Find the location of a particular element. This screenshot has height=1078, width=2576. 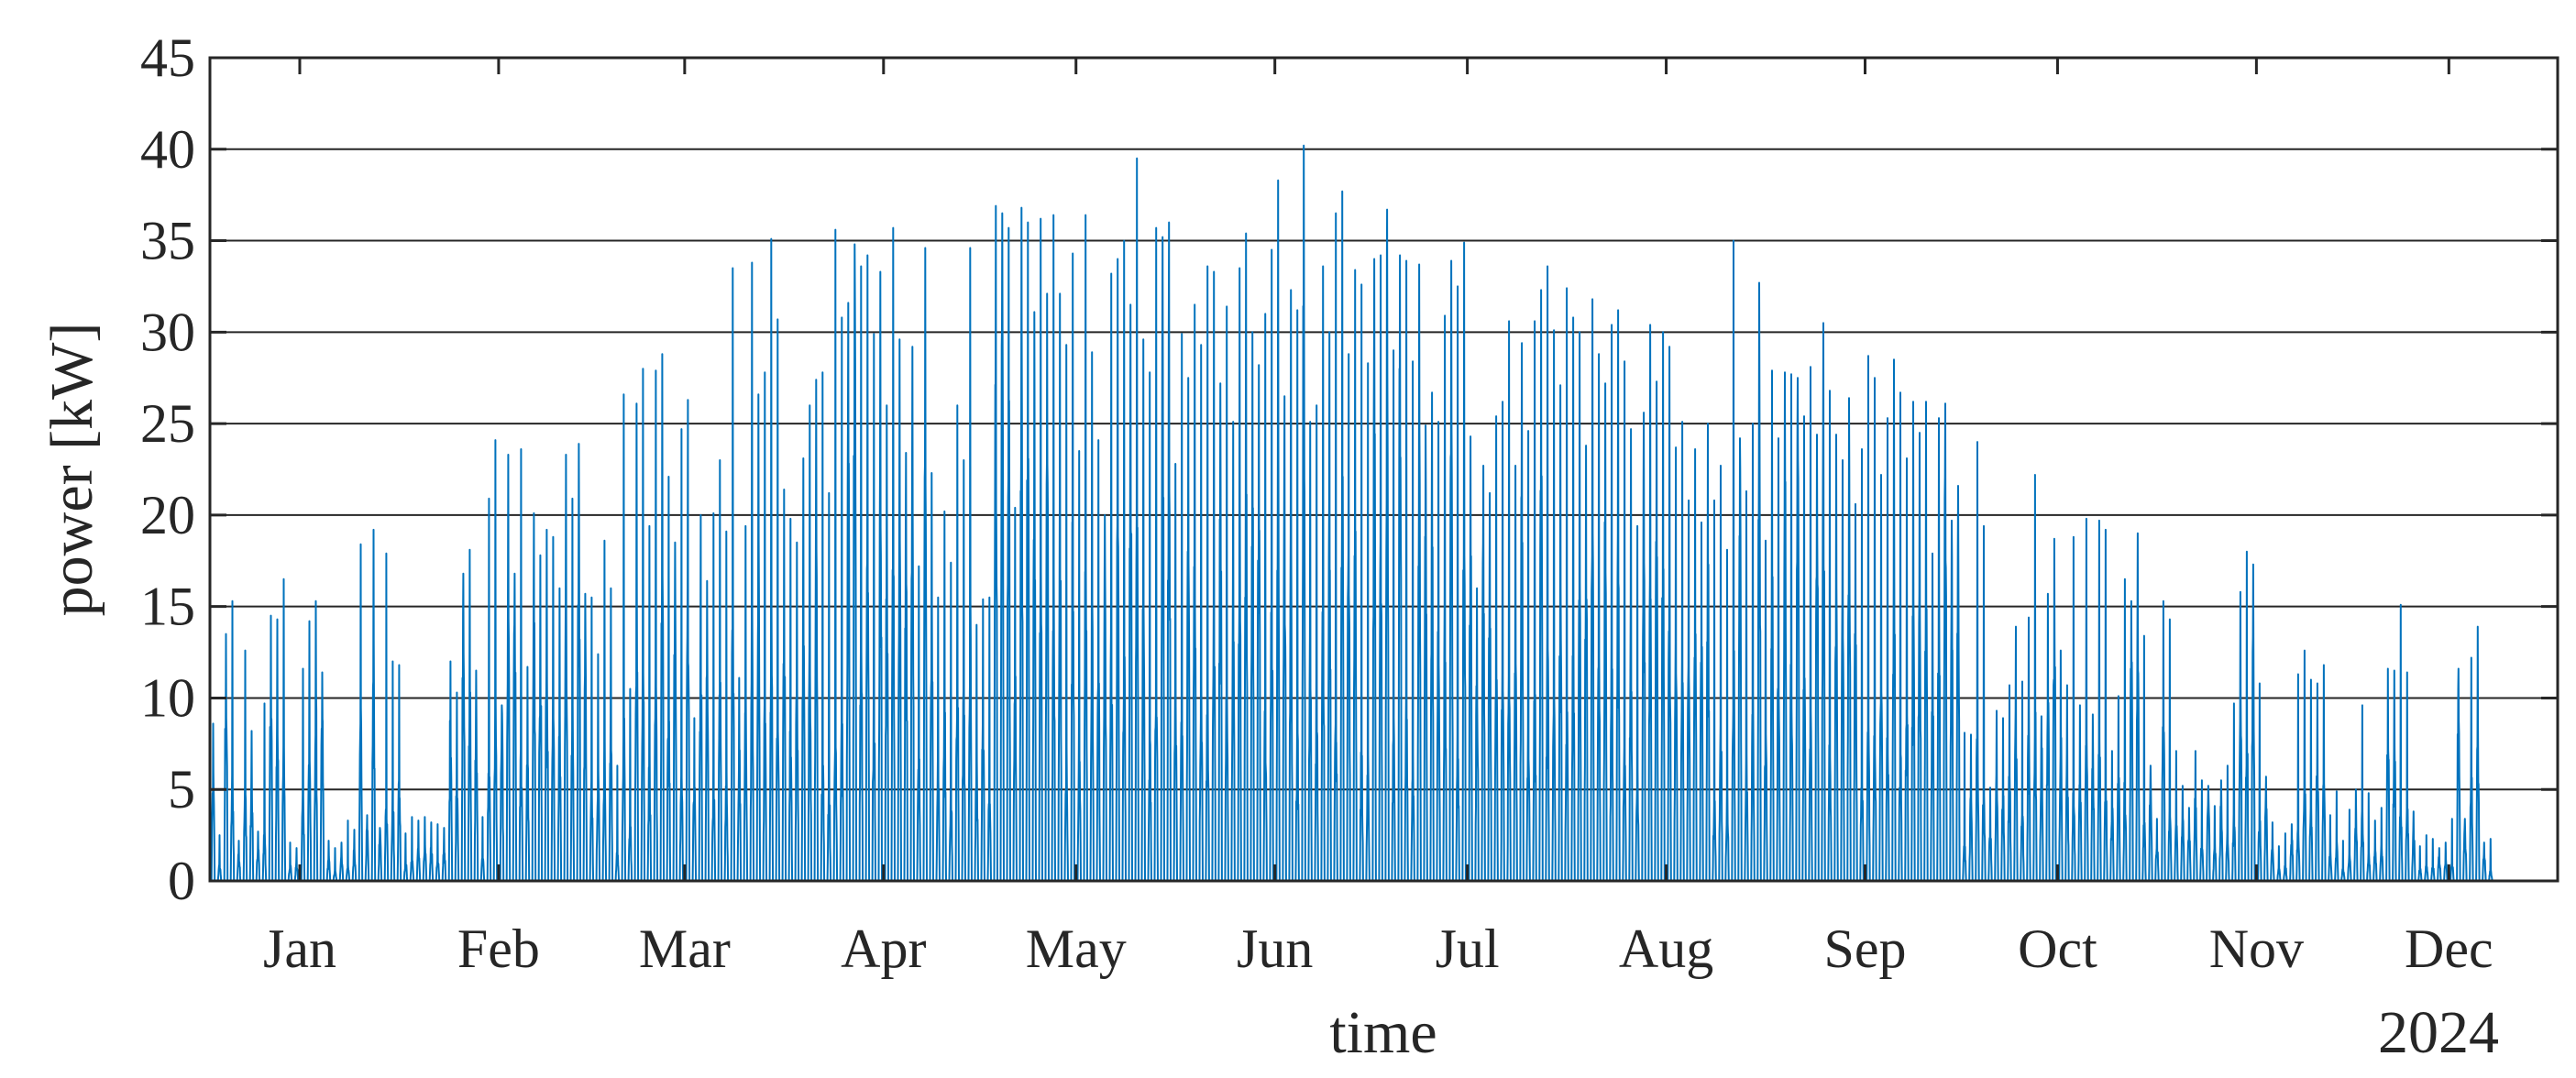

y-tick-label: 45 is located at coordinates (167, 58).